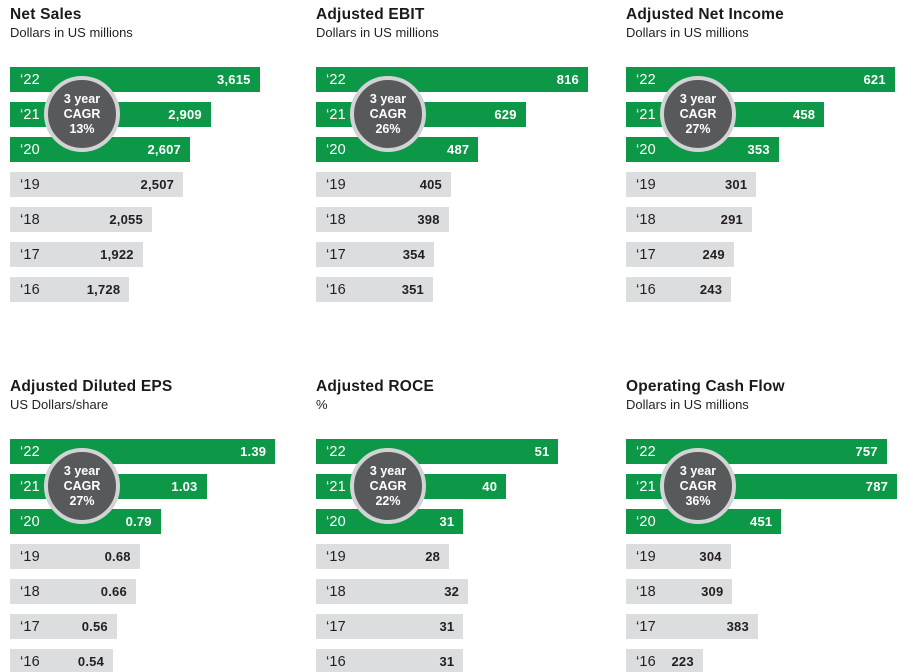 The height and width of the screenshot is (672, 913). What do you see at coordinates (59, 404) in the screenshot?
I see `chart-subtitle: US Dollars/share` at bounding box center [59, 404].